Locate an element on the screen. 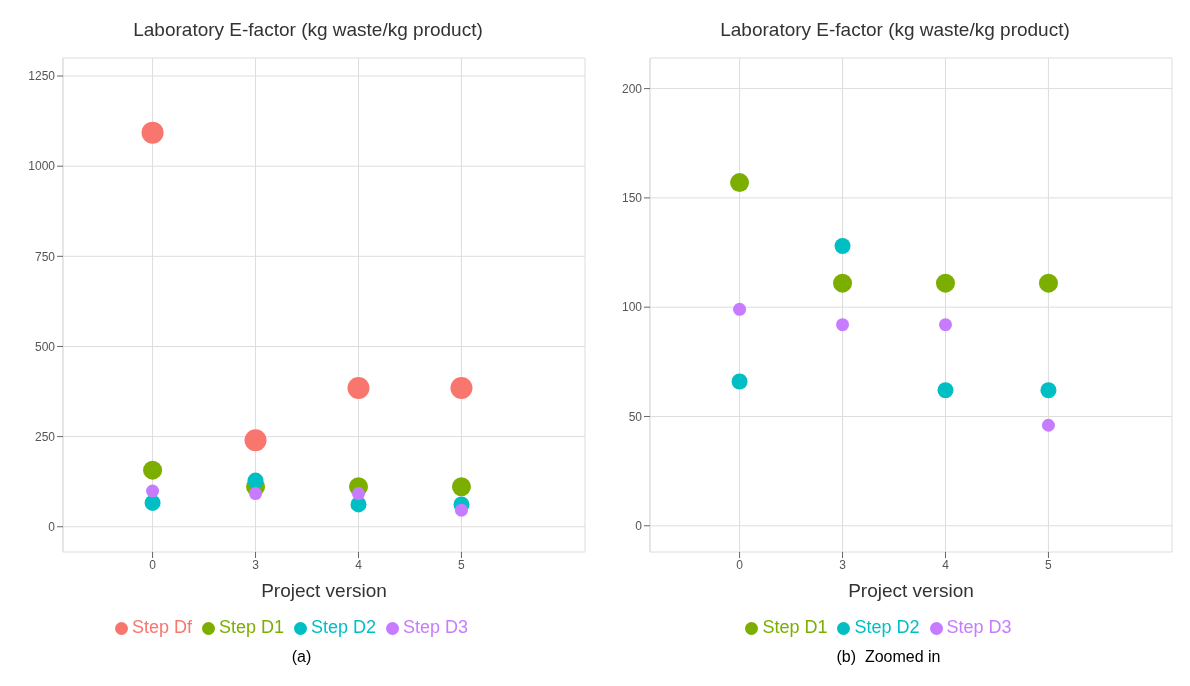 Image resolution: width=1190 pixels, height=686 pixels. y-tick-label: 50 is located at coordinates (635, 416).